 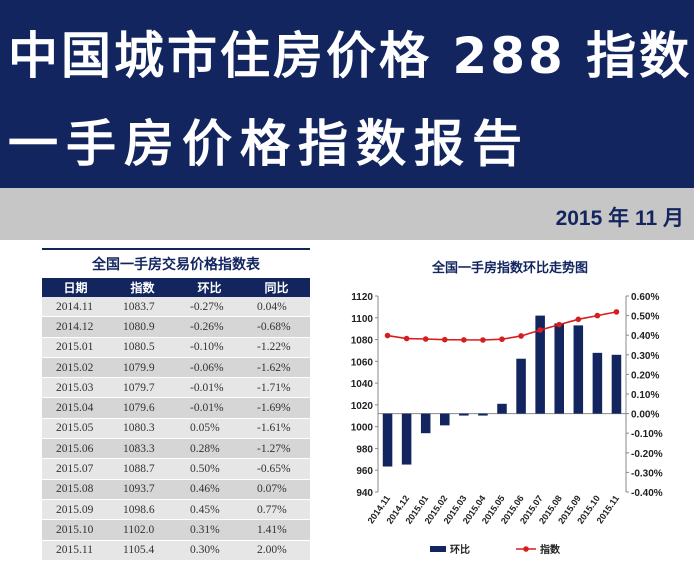 What do you see at coordinates (75, 287) in the screenshot?
I see `header-date: 日期` at bounding box center [75, 287].